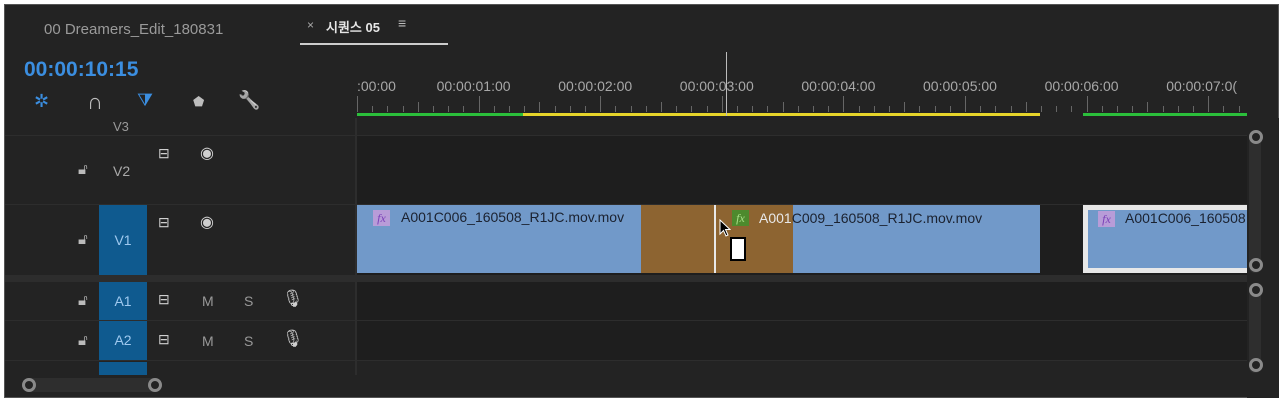 The image size is (1285, 405). What do you see at coordinates (838, 86) in the screenshot?
I see `ruler-label: 00:00:04:00` at bounding box center [838, 86].